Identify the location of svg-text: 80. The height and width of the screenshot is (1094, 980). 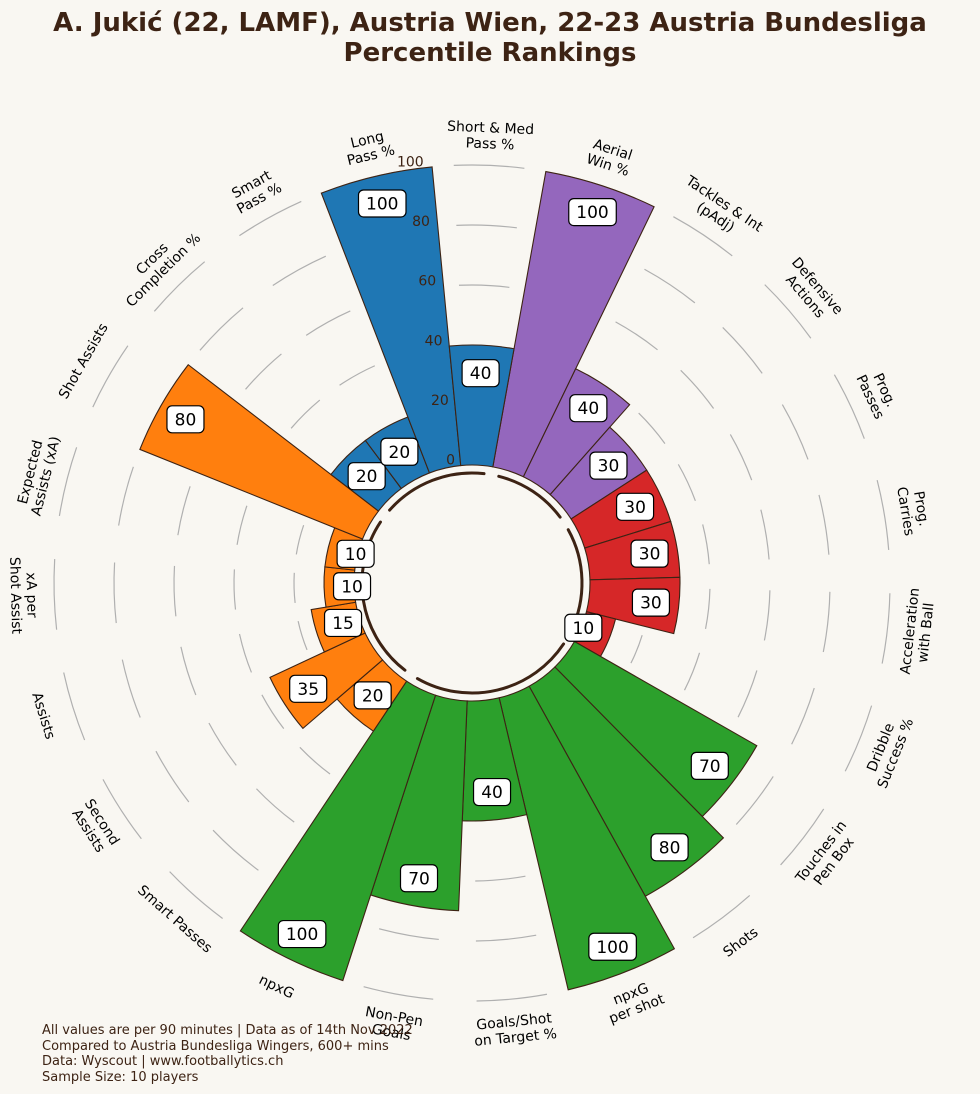
(670, 848).